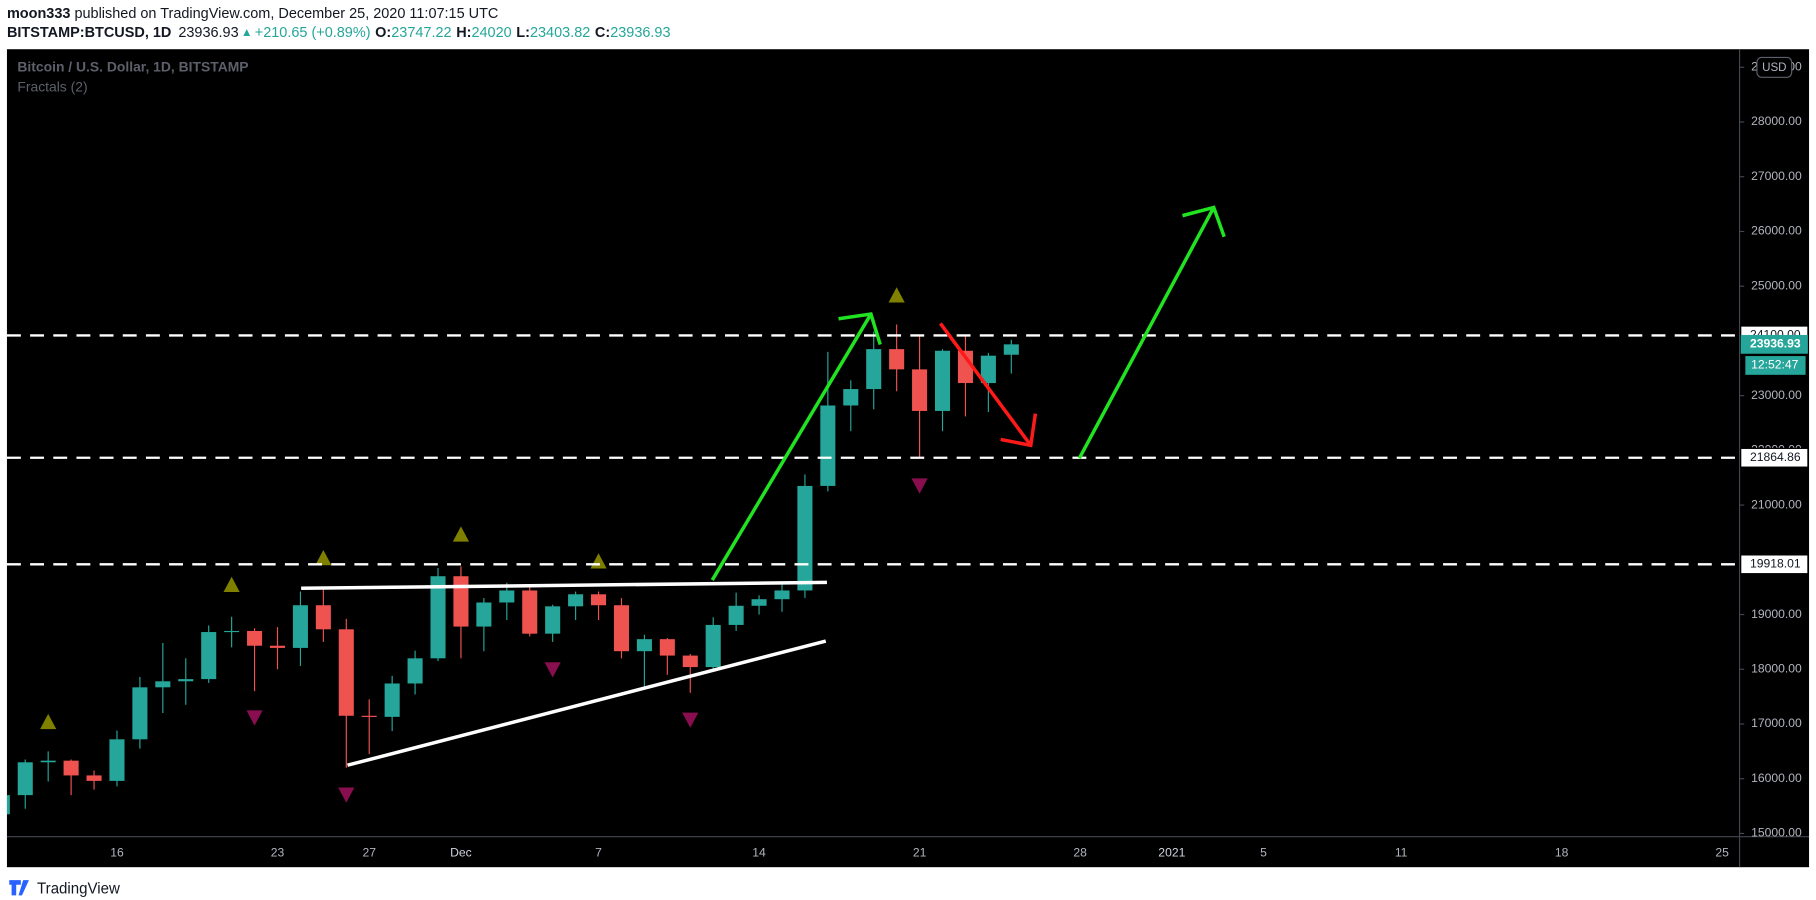  What do you see at coordinates (560, 33) in the screenshot?
I see `l: 23403.82` at bounding box center [560, 33].